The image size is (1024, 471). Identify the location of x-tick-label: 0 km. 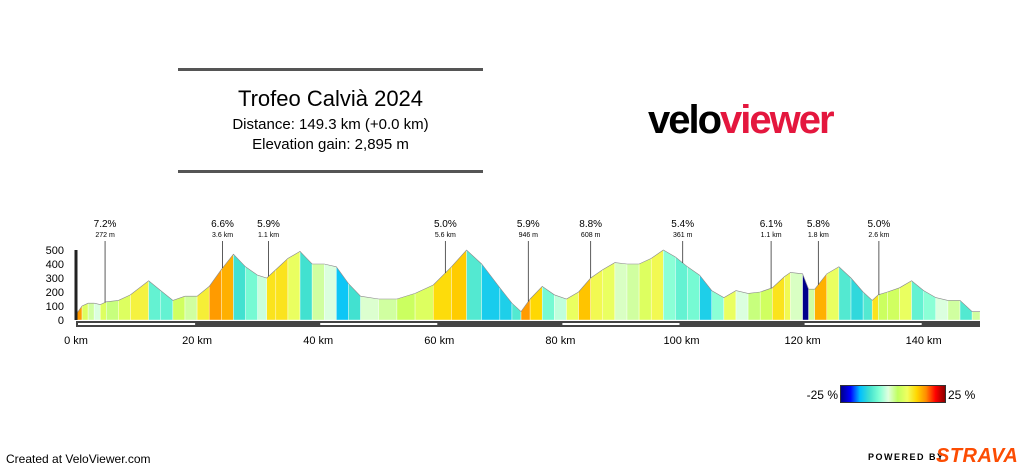
(76, 341).